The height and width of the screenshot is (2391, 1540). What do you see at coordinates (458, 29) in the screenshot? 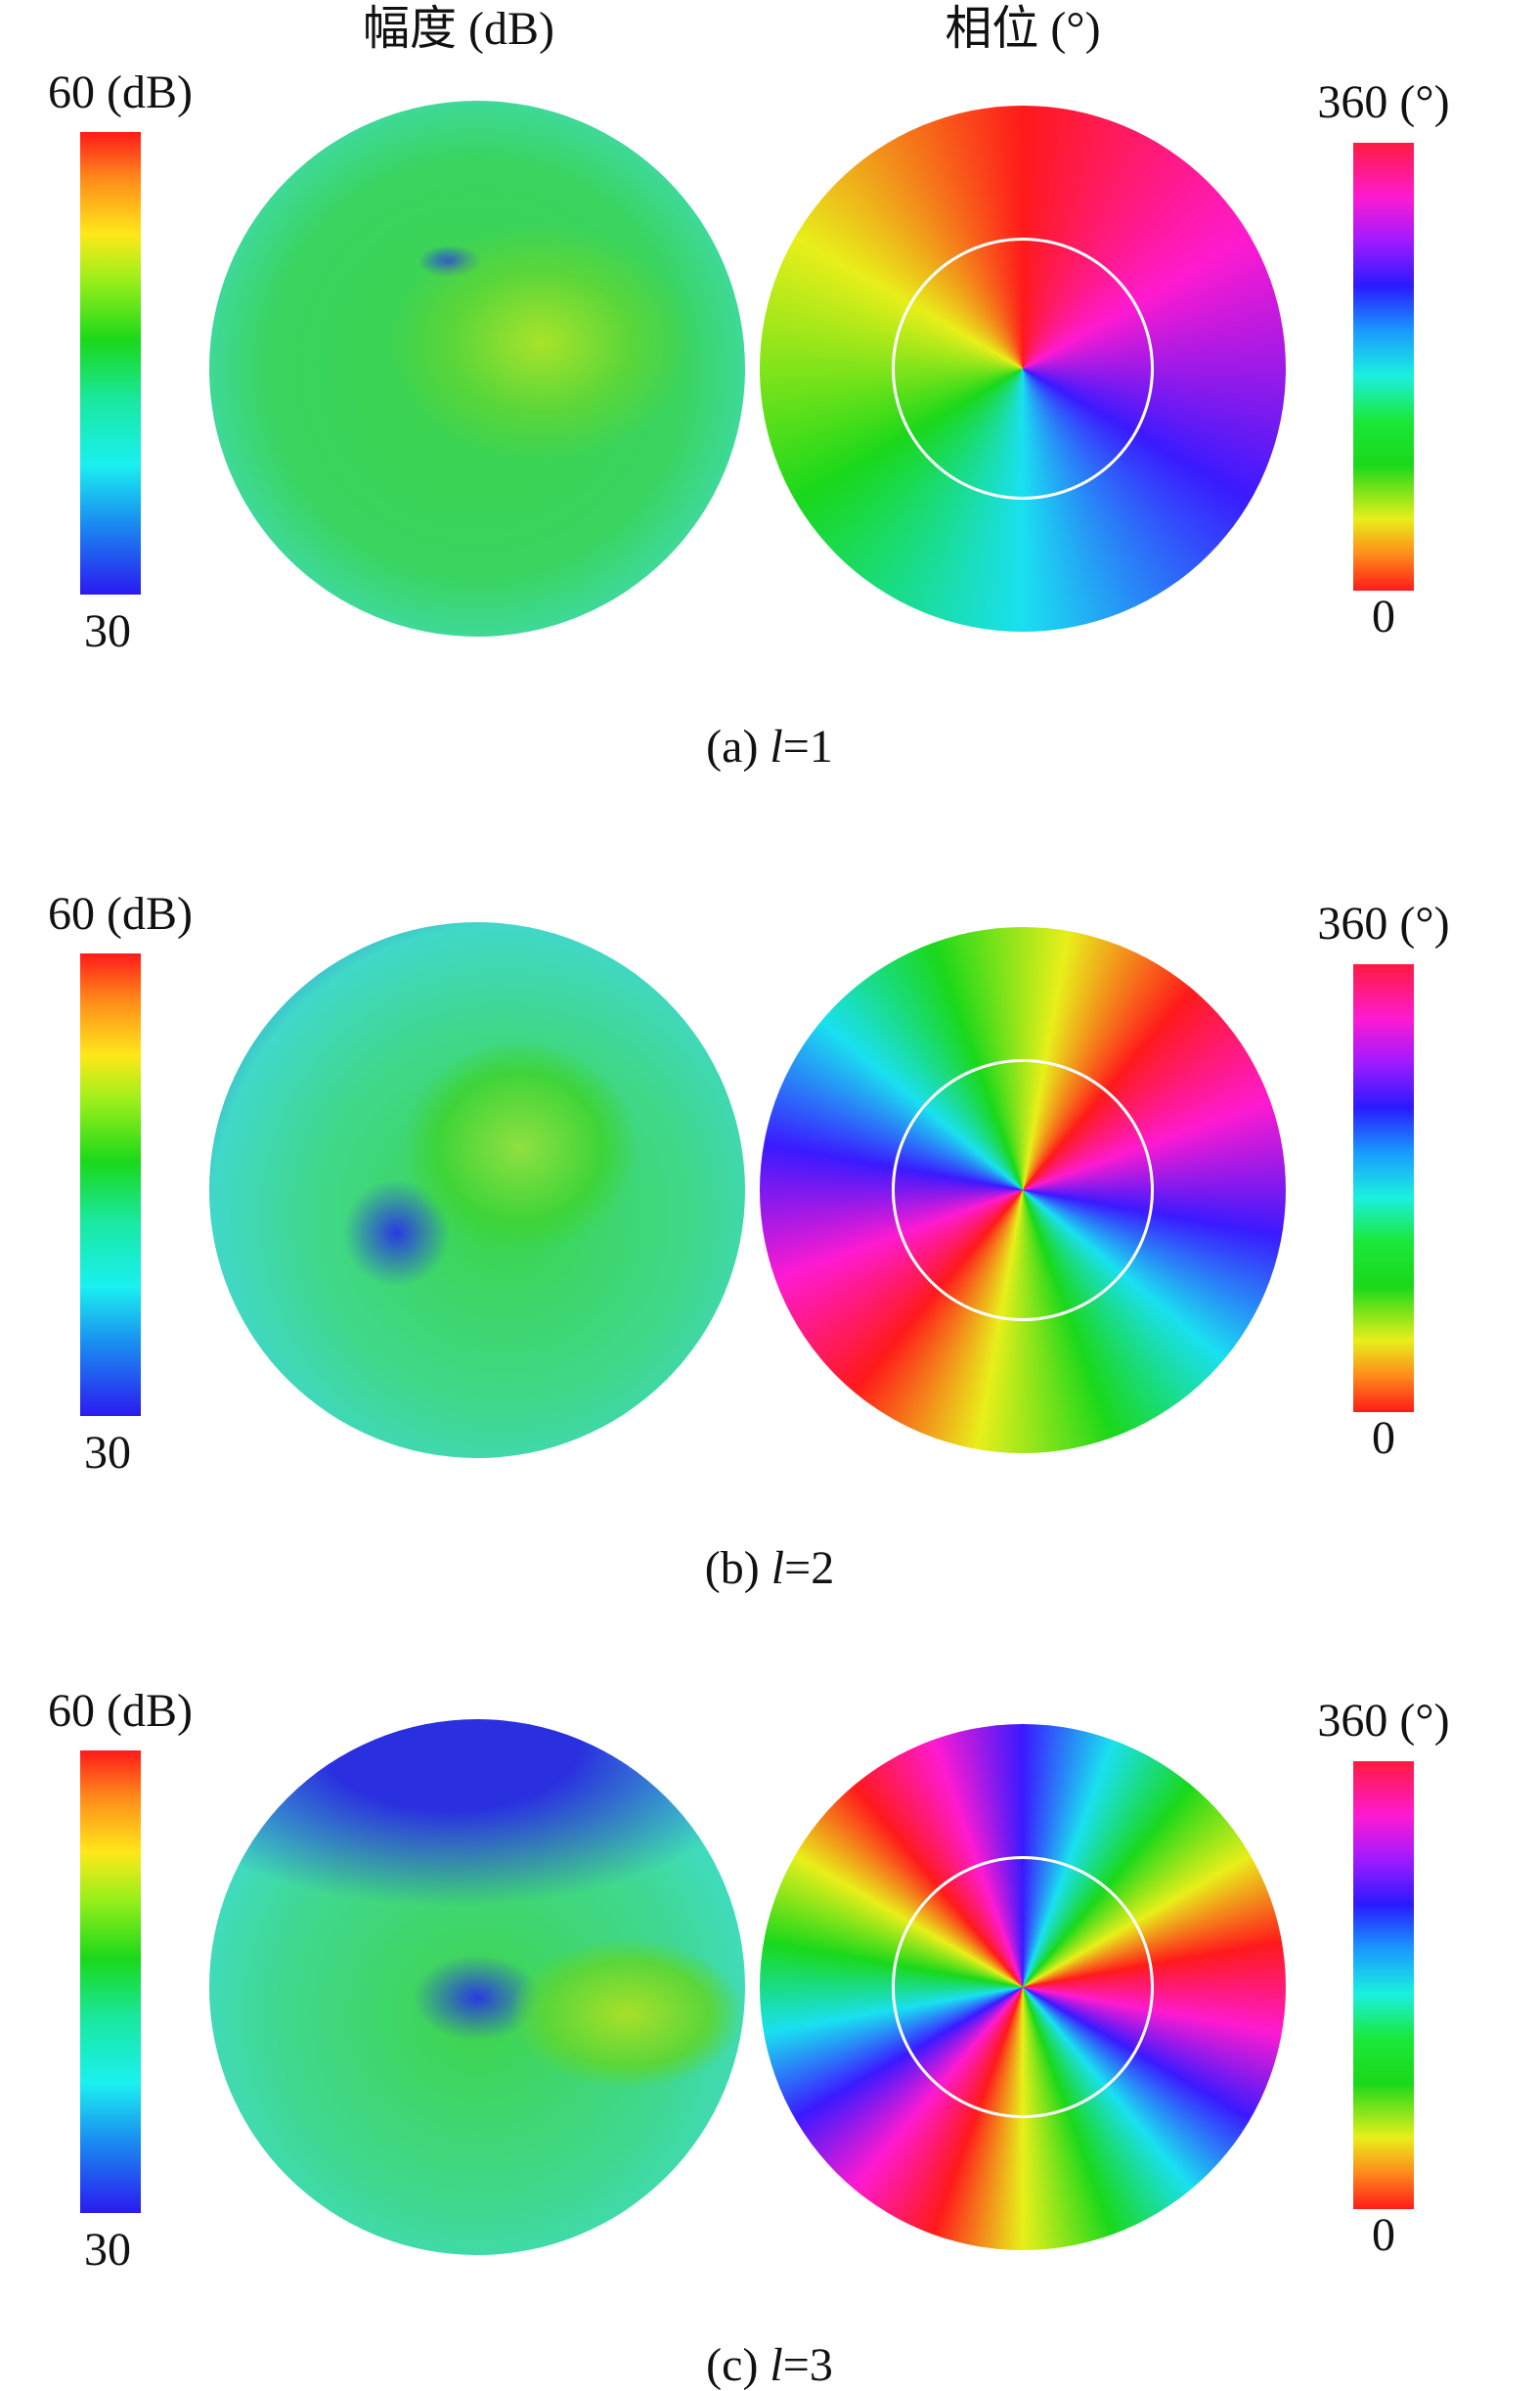
I see `amplitude-header: 幅度 (dB)` at bounding box center [458, 29].